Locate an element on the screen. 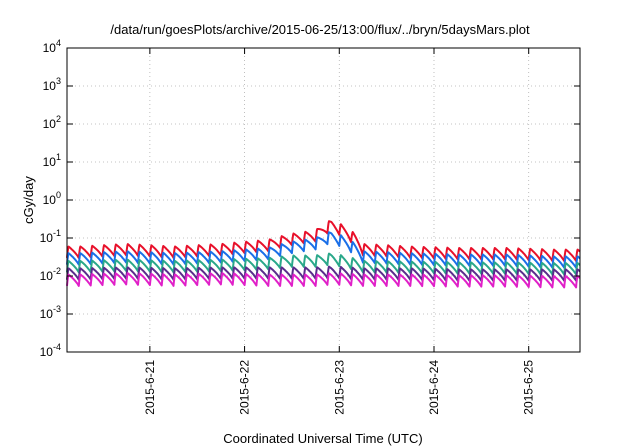  y-tick-label: 10⁻⁴ is located at coordinates (50, 350).